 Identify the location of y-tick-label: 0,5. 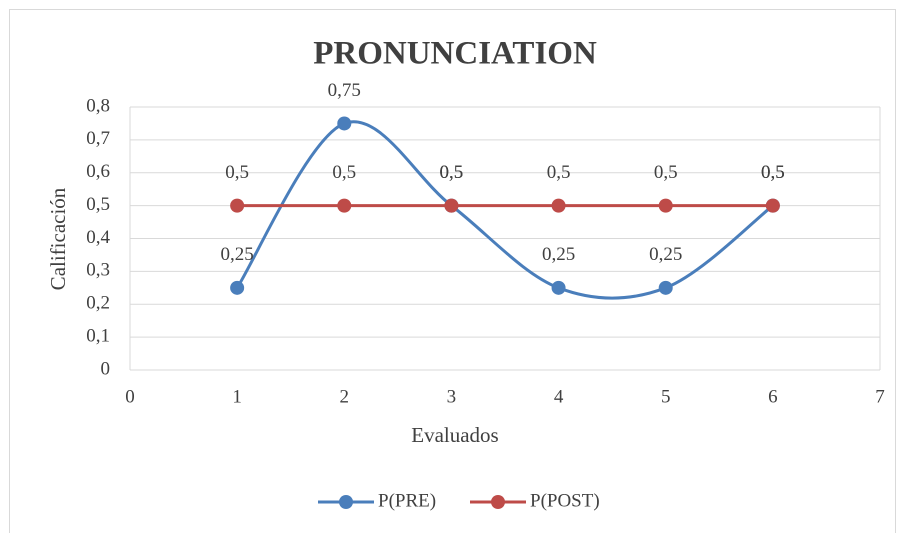
(98, 204).